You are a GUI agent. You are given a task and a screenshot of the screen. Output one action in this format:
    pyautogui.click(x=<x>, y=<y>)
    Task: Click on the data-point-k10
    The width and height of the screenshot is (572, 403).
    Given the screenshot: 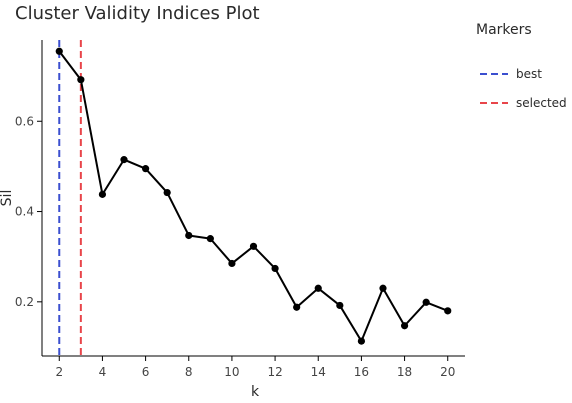 What is the action you would take?
    pyautogui.click(x=232, y=263)
    